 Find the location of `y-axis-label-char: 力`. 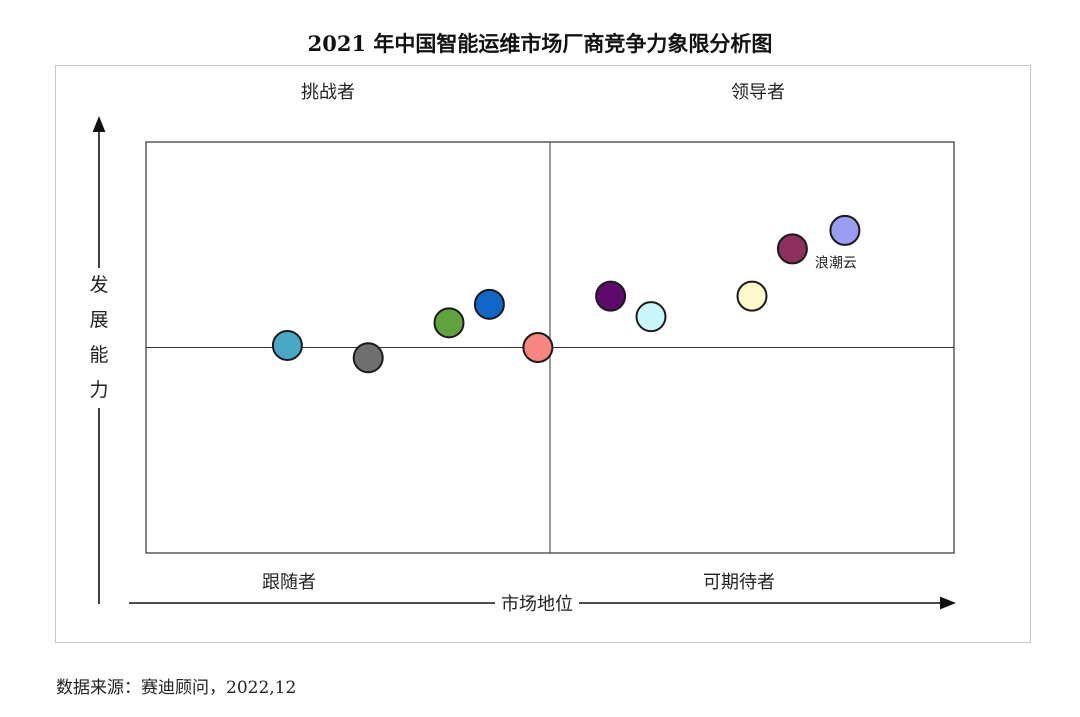

y-axis-label-char: 力 is located at coordinates (99, 390).